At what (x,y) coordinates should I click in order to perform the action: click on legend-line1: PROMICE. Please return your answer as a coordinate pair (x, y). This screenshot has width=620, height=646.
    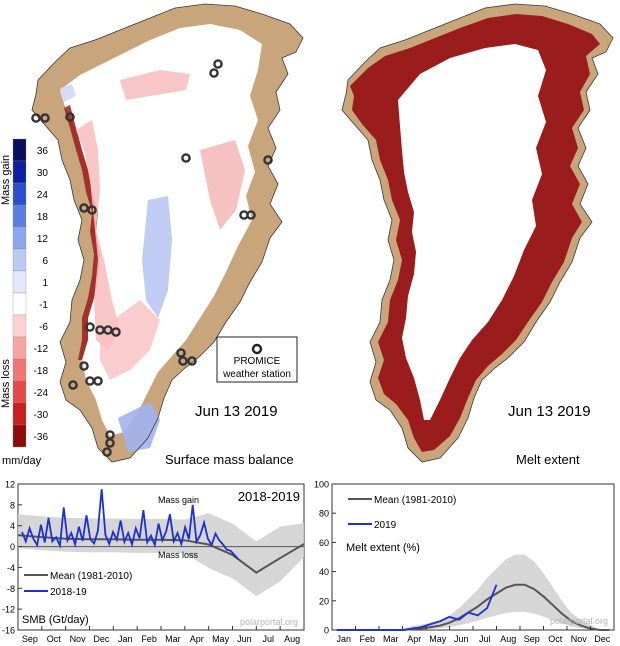
    Looking at the image, I should click on (257, 361).